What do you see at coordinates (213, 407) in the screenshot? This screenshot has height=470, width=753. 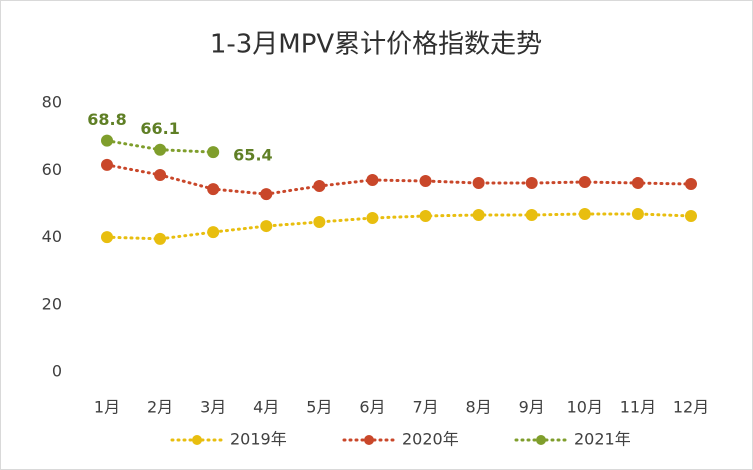 I see `x-tick-label: 3月` at bounding box center [213, 407].